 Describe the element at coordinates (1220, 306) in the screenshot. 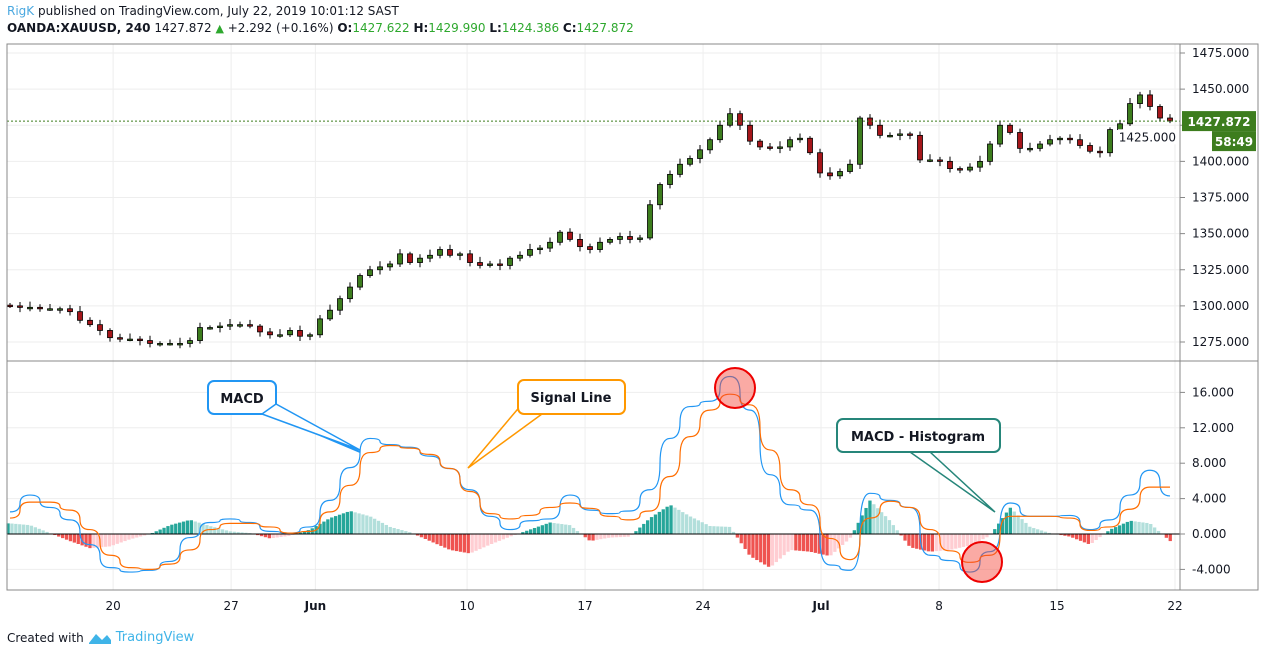

I see `price-tick-label: 1300.000` at that location.